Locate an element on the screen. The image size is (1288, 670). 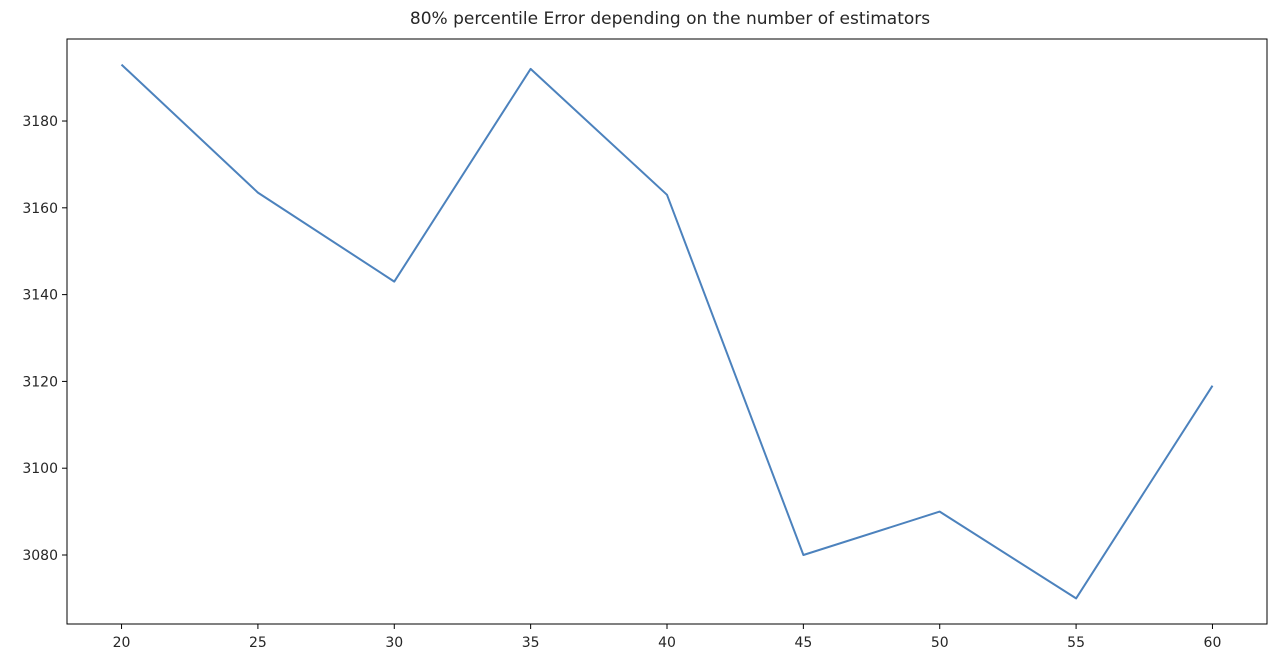
x-tick-label: 60 is located at coordinates (1213, 643).